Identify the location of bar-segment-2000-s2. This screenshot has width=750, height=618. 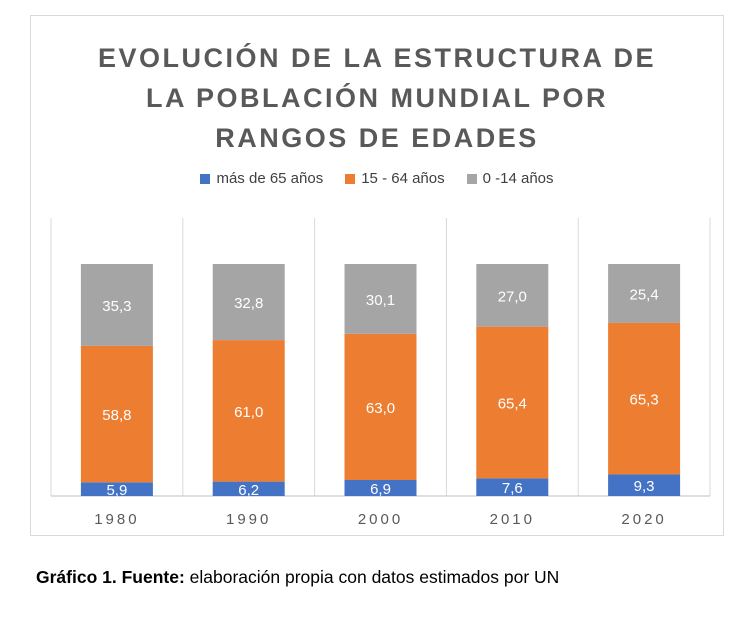
(380, 299).